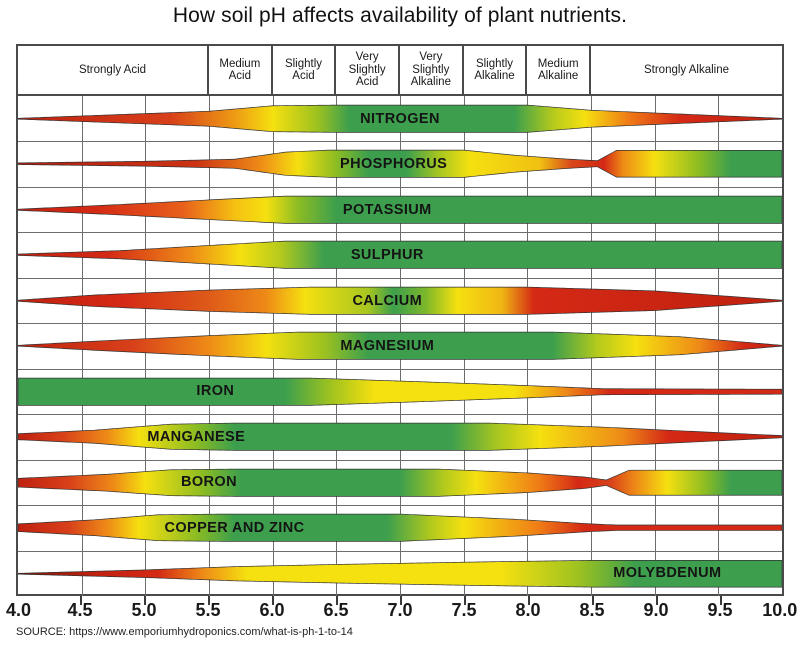 This screenshot has width=800, height=646. I want to click on axis-label: 7.0, so click(400, 610).